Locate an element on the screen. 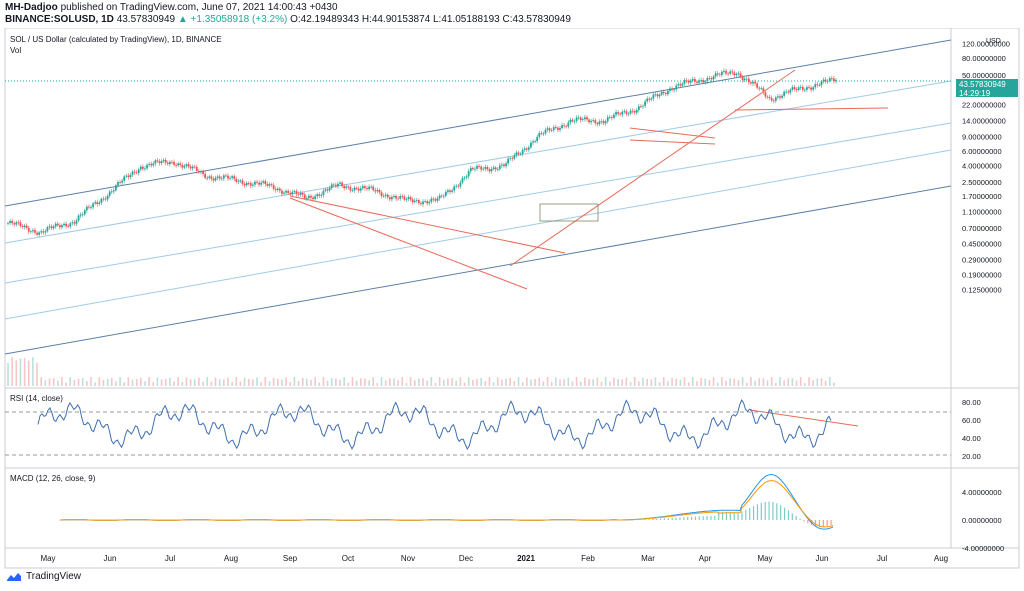 This screenshot has height=591, width=1024. price-tick-label: 6.00000000 is located at coordinates (982, 151).